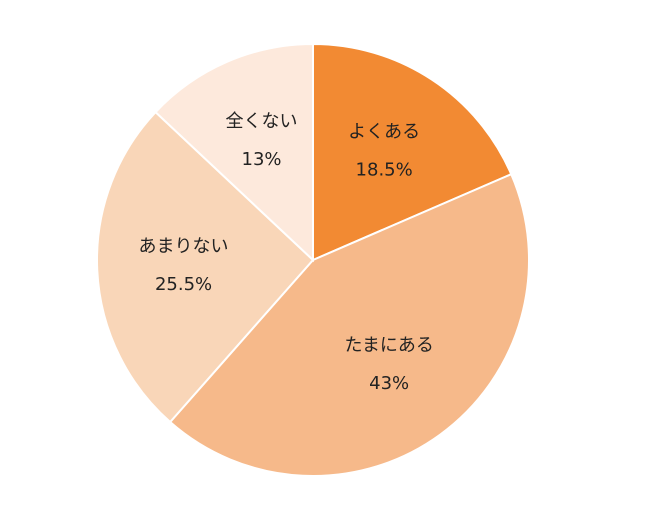 This screenshot has height=514, width=650. Describe the element at coordinates (262, 121) in the screenshot. I see `slice-label: 全くない` at that location.